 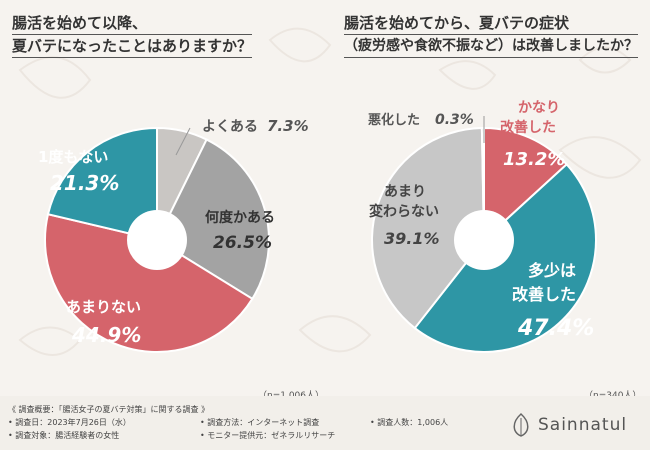 What do you see at coordinates (230, 127) in the screenshot?
I see `label-yokuaru: よくある` at bounding box center [230, 127].